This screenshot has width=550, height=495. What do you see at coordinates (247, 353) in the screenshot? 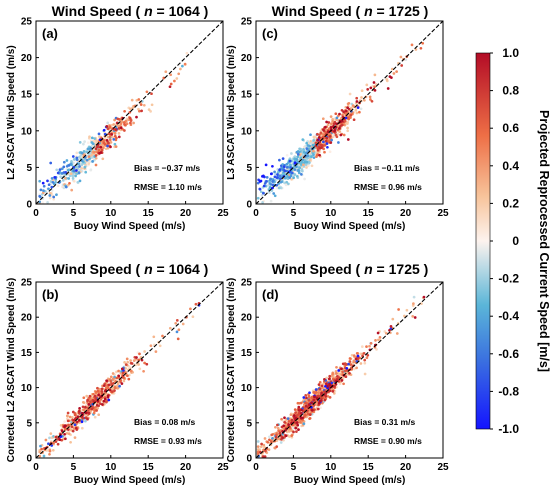
I see `y-tick-label: 15` at bounding box center [247, 353].